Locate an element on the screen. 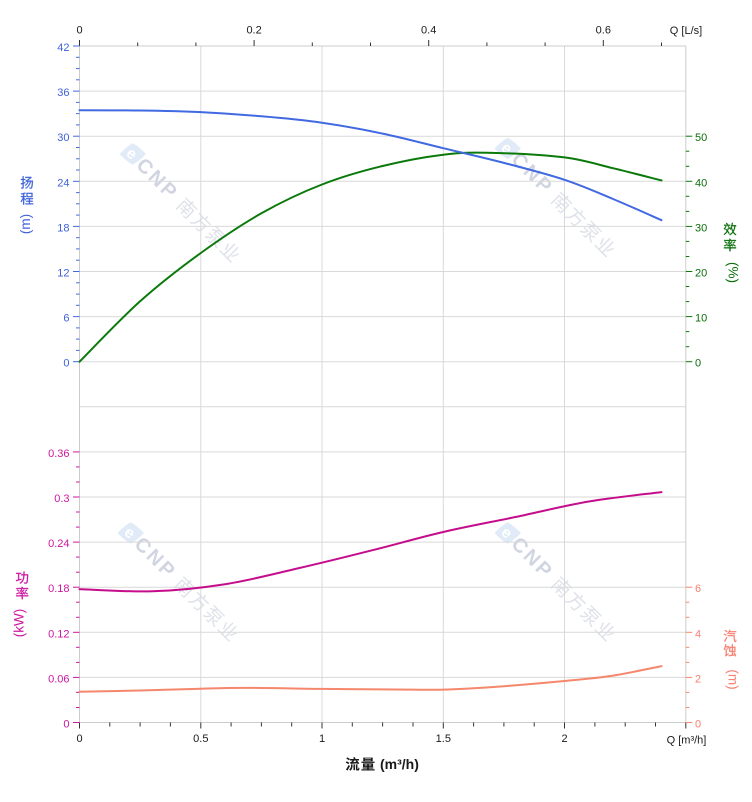 The image size is (752, 802). svg-text: 1 is located at coordinates (322, 739).